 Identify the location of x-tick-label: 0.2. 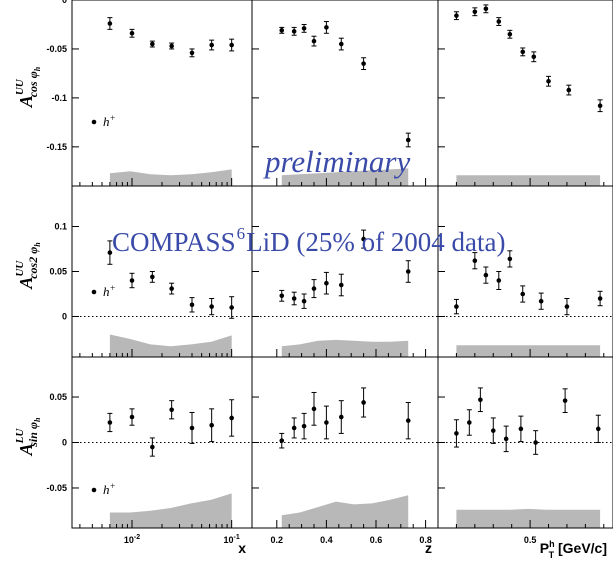
(277, 540).